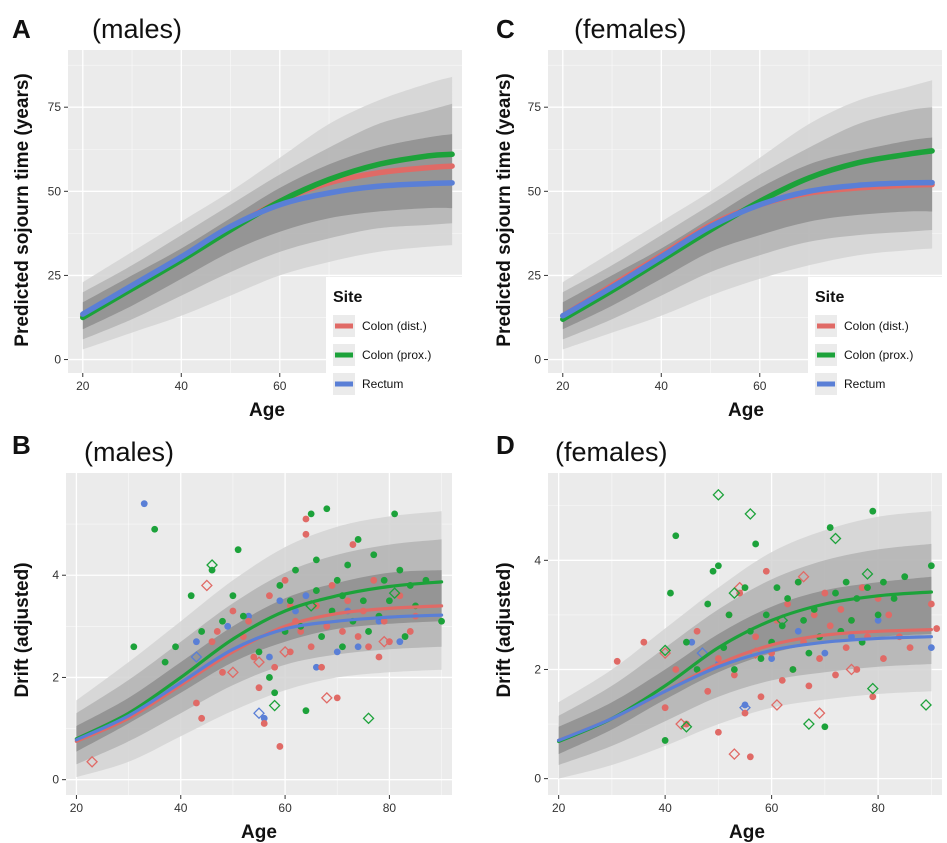  What do you see at coordinates (55, 677) in the screenshot?
I see `y-tick-label: 2` at bounding box center [55, 677].